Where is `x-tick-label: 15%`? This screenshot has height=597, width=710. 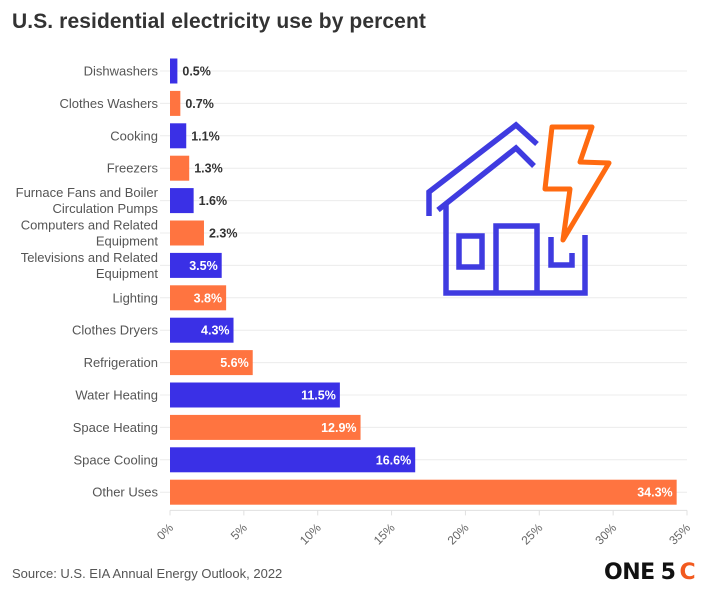 x-tick-label: 15% is located at coordinates (384, 533).